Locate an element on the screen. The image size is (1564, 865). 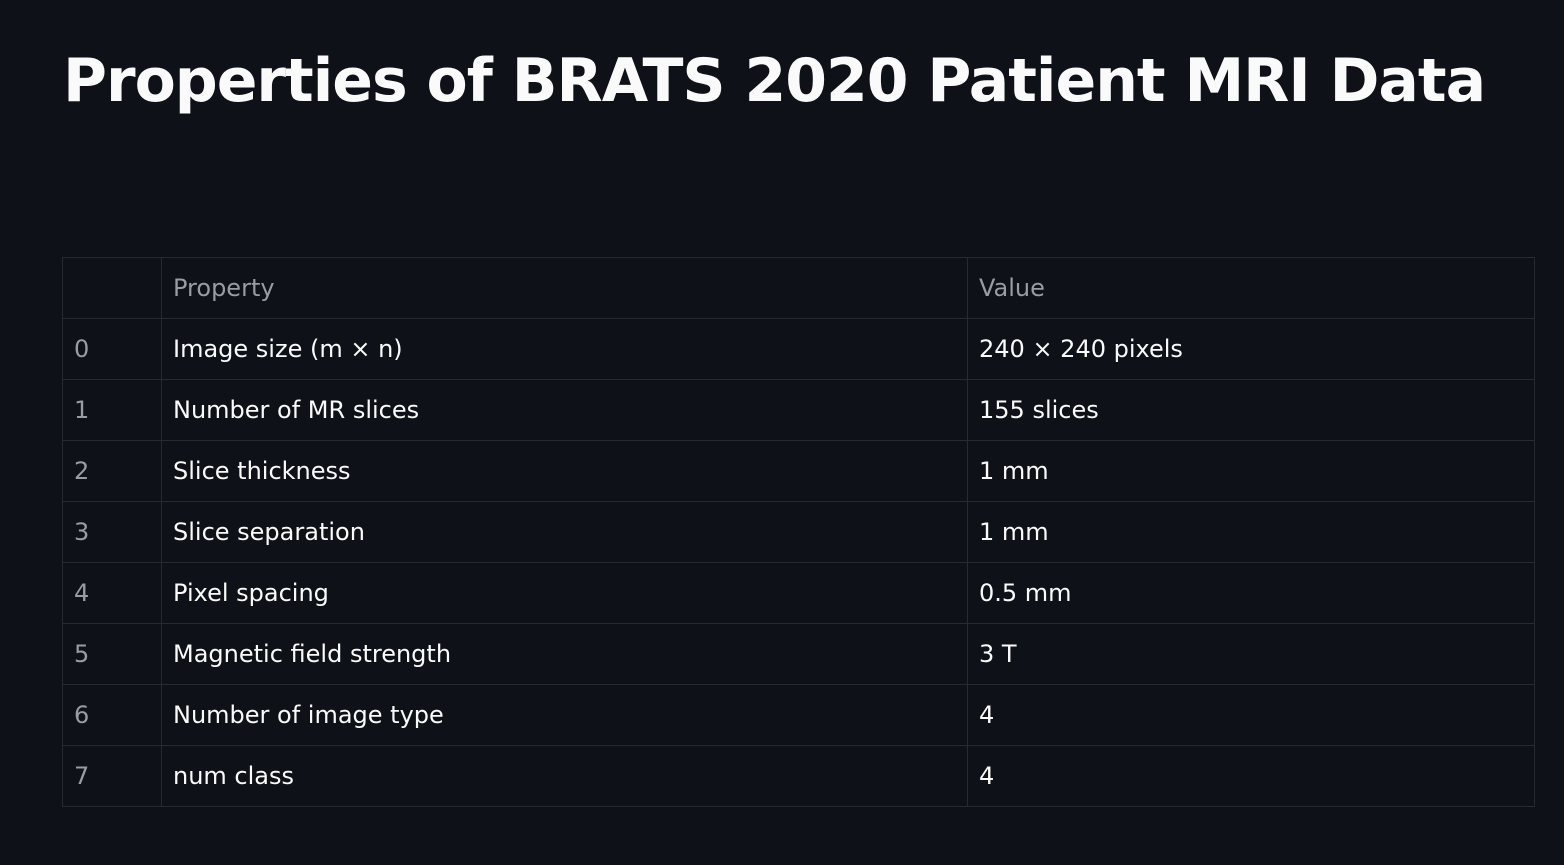
property-cell: Number of image type is located at coordinates (564, 715).